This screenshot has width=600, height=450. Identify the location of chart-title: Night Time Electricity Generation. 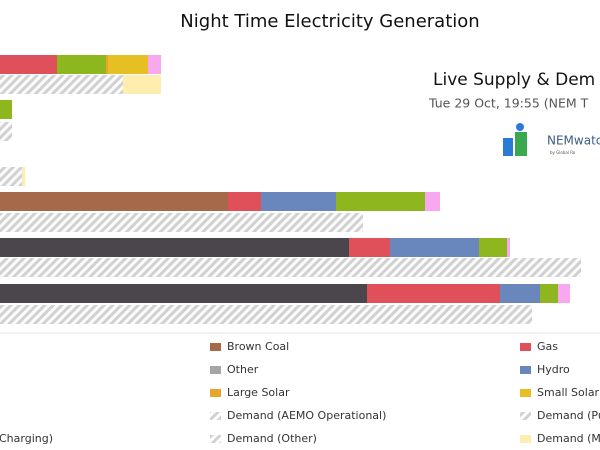
(329, 21).